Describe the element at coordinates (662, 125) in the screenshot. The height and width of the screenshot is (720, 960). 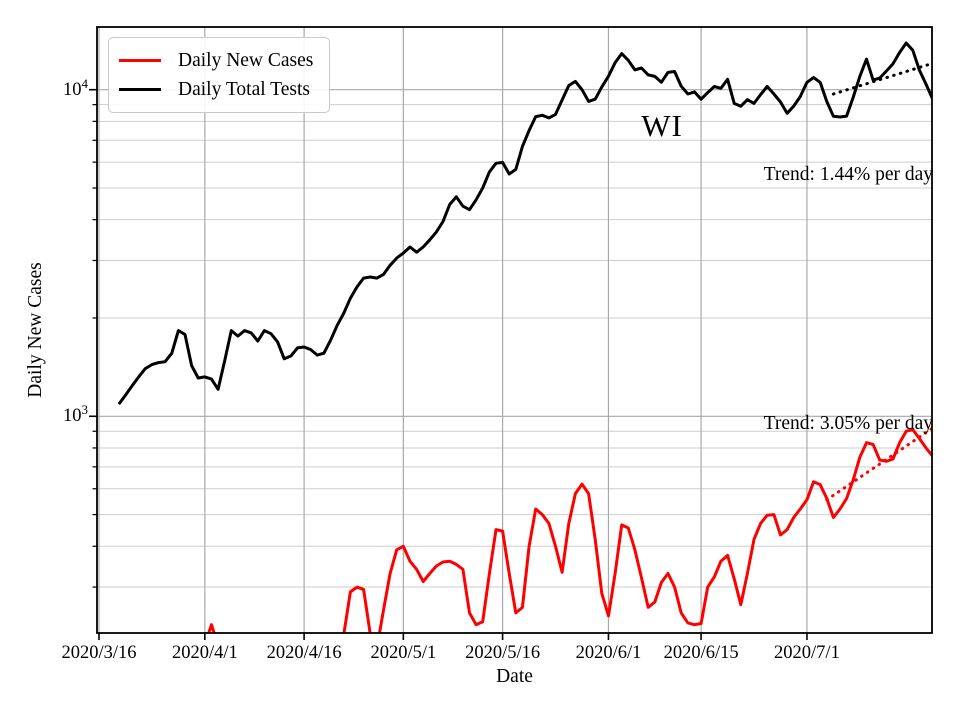
I see `state-annotation: WI` at that location.